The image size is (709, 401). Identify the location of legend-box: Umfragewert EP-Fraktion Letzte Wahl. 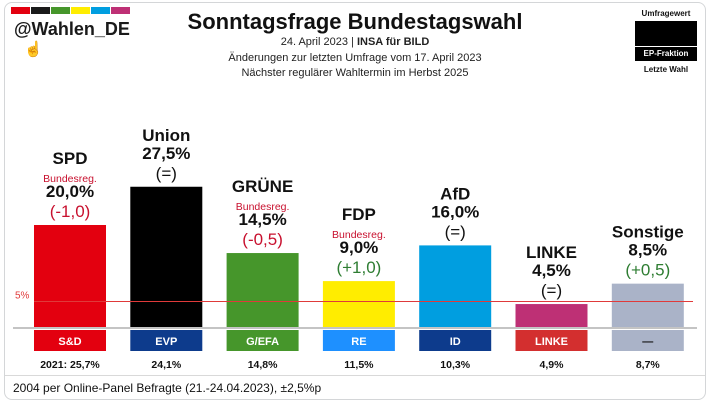
(666, 41).